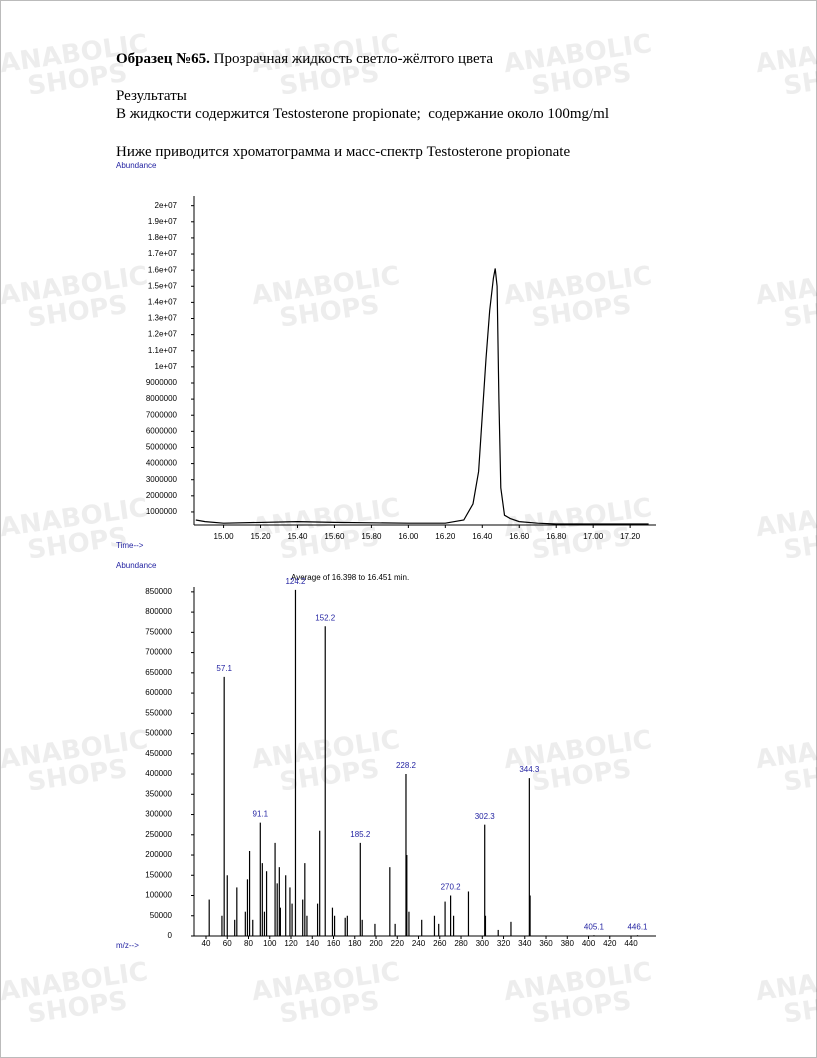  I want to click on annotation: Average of 16.398 to 16.451 min., so click(350, 577).